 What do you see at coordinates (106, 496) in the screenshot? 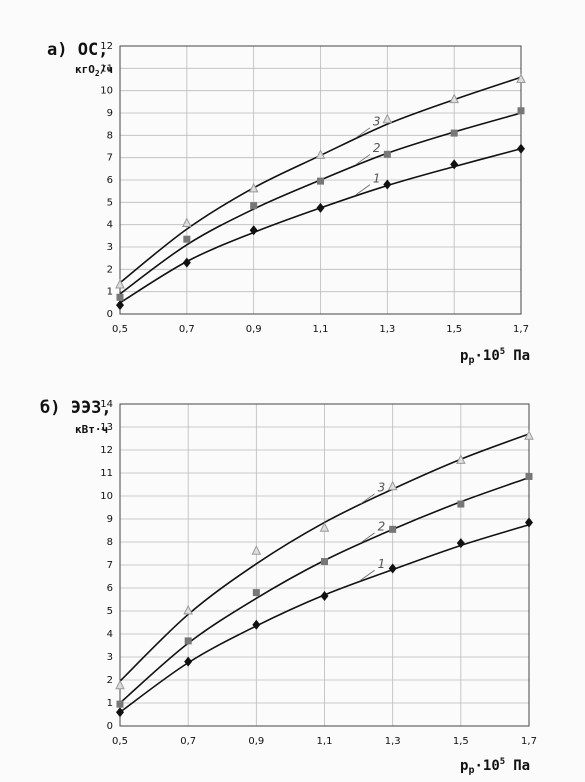
I see `y-tick-label: 10` at bounding box center [106, 496].